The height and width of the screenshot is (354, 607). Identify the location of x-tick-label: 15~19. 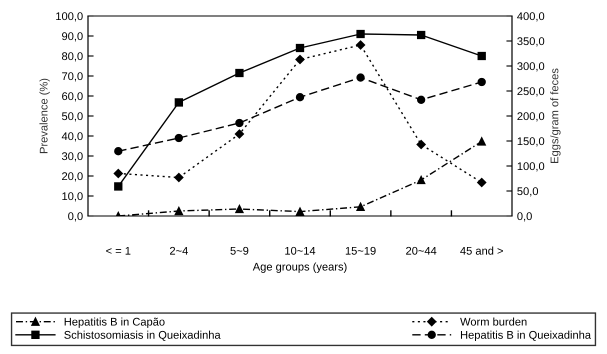
(361, 250).